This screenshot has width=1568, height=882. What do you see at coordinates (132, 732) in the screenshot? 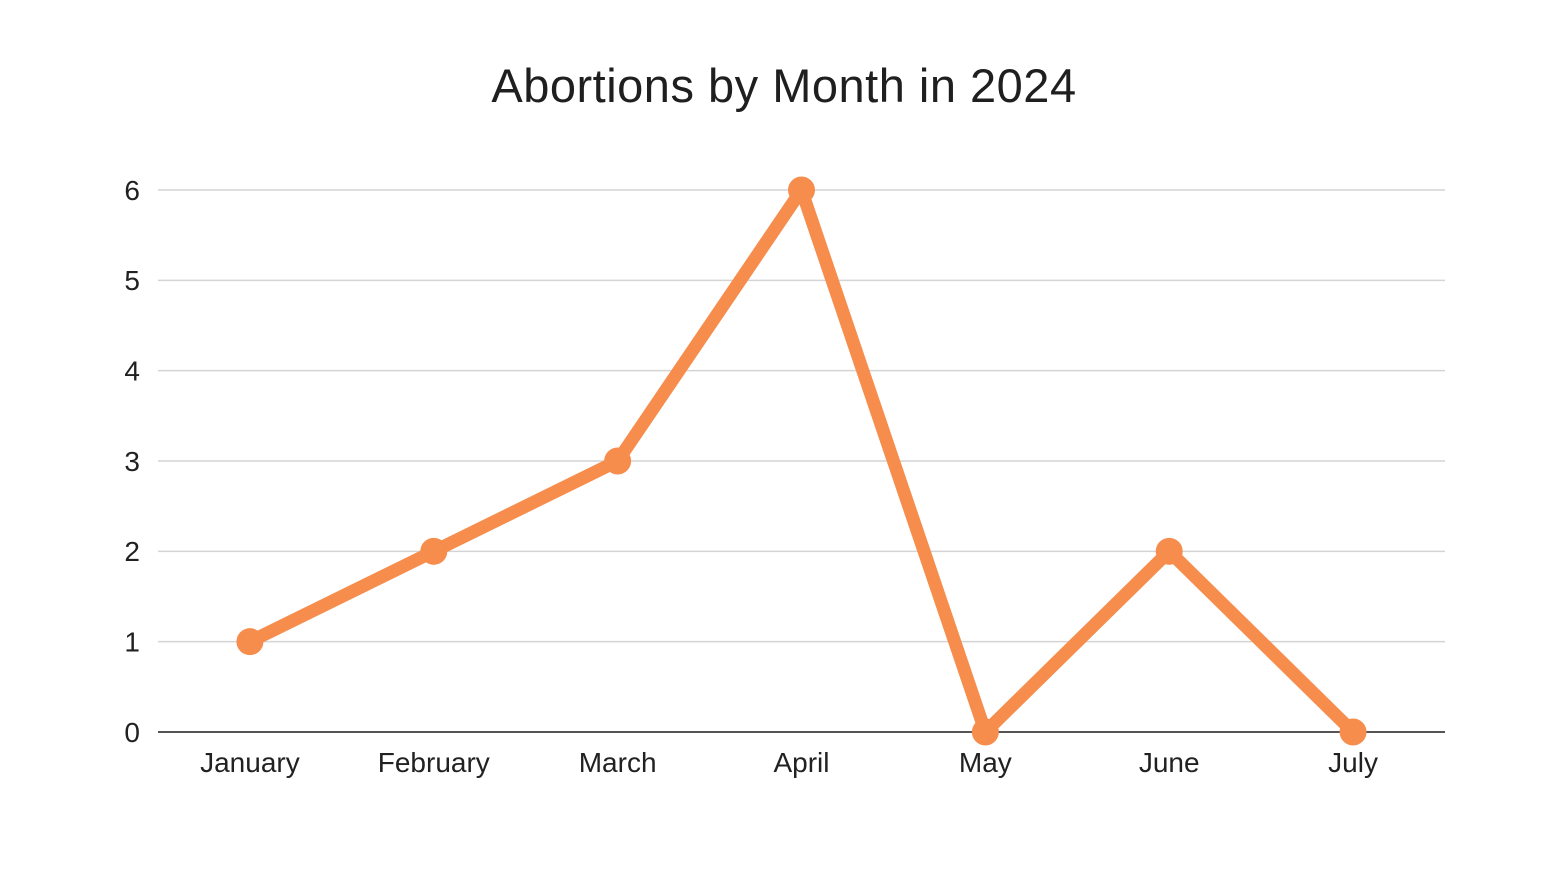
I see `y-tick-label: 0` at bounding box center [132, 732].